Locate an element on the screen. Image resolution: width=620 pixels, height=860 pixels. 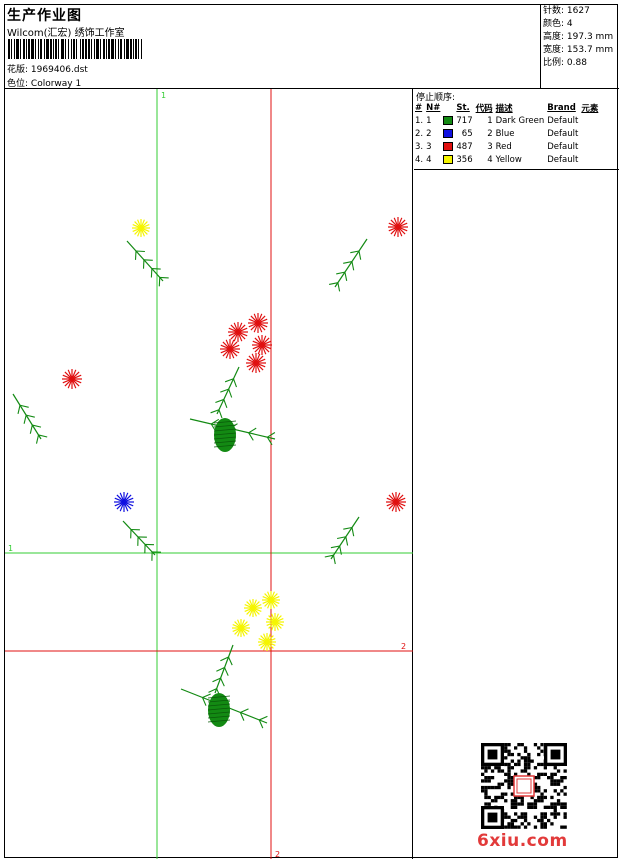
qr-code is located at coordinates (524, 786).